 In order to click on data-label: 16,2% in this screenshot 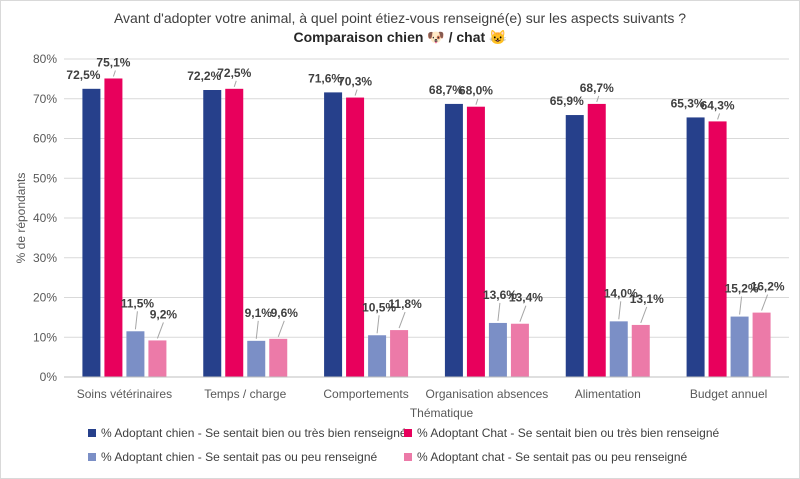, I will do `click(768, 287)`.